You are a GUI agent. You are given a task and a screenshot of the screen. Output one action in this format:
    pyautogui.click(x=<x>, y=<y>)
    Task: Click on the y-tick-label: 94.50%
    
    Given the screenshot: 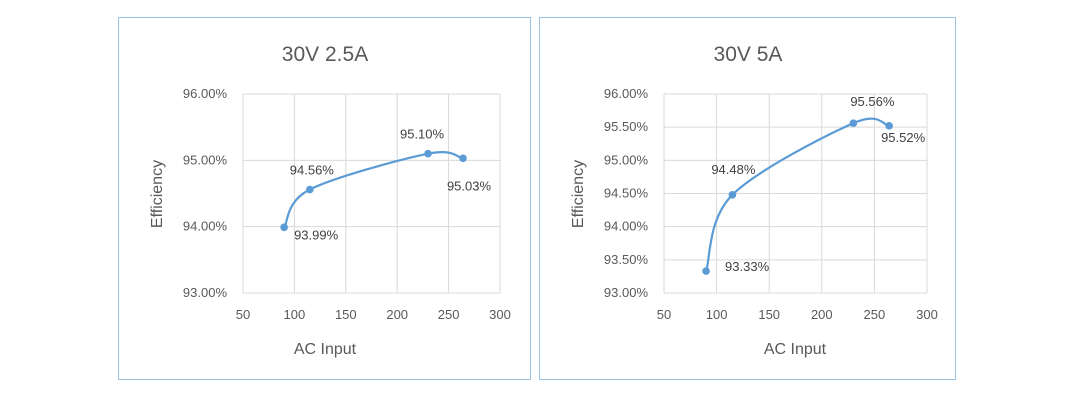 What is the action you would take?
    pyautogui.click(x=626, y=193)
    